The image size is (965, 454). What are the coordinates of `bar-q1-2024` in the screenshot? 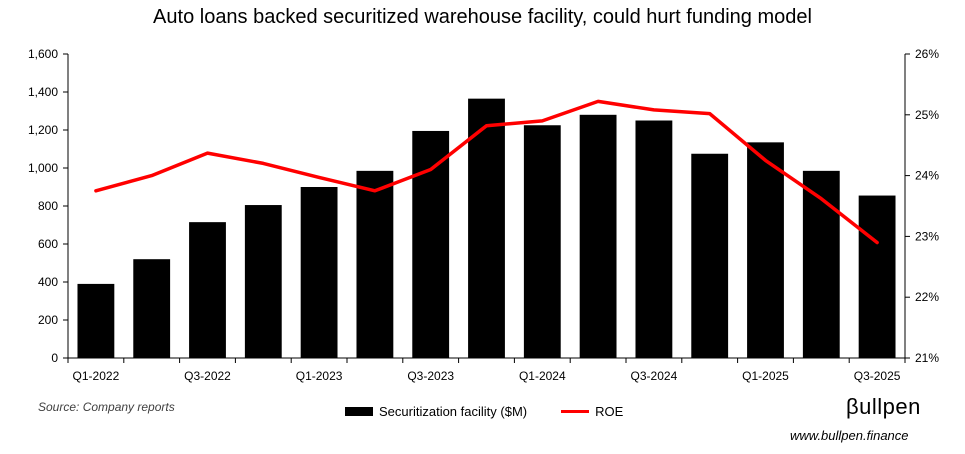 It's located at (542, 241).